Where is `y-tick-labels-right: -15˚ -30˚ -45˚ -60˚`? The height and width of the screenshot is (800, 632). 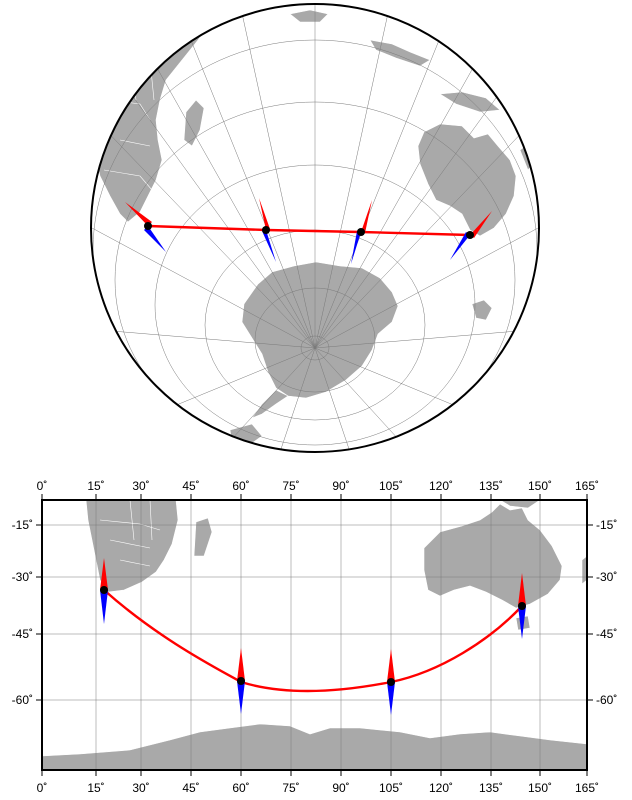
y-tick-labels-right: -15˚ -30˚ -45˚ -60˚ is located at coordinates (606, 612).